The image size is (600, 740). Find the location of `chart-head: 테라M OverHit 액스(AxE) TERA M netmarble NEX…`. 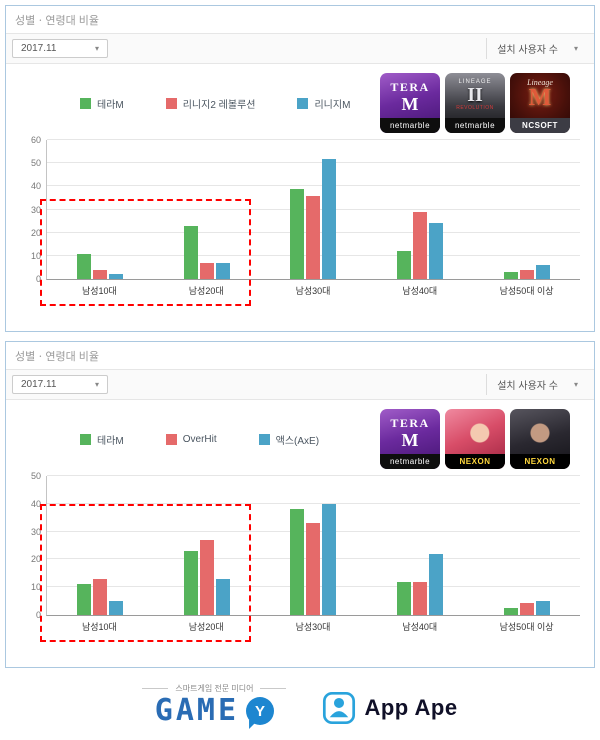

chart-head: 테라M OverHit 액스(AxE) TERA M netmarble NEX… is located at coordinates (300, 435).